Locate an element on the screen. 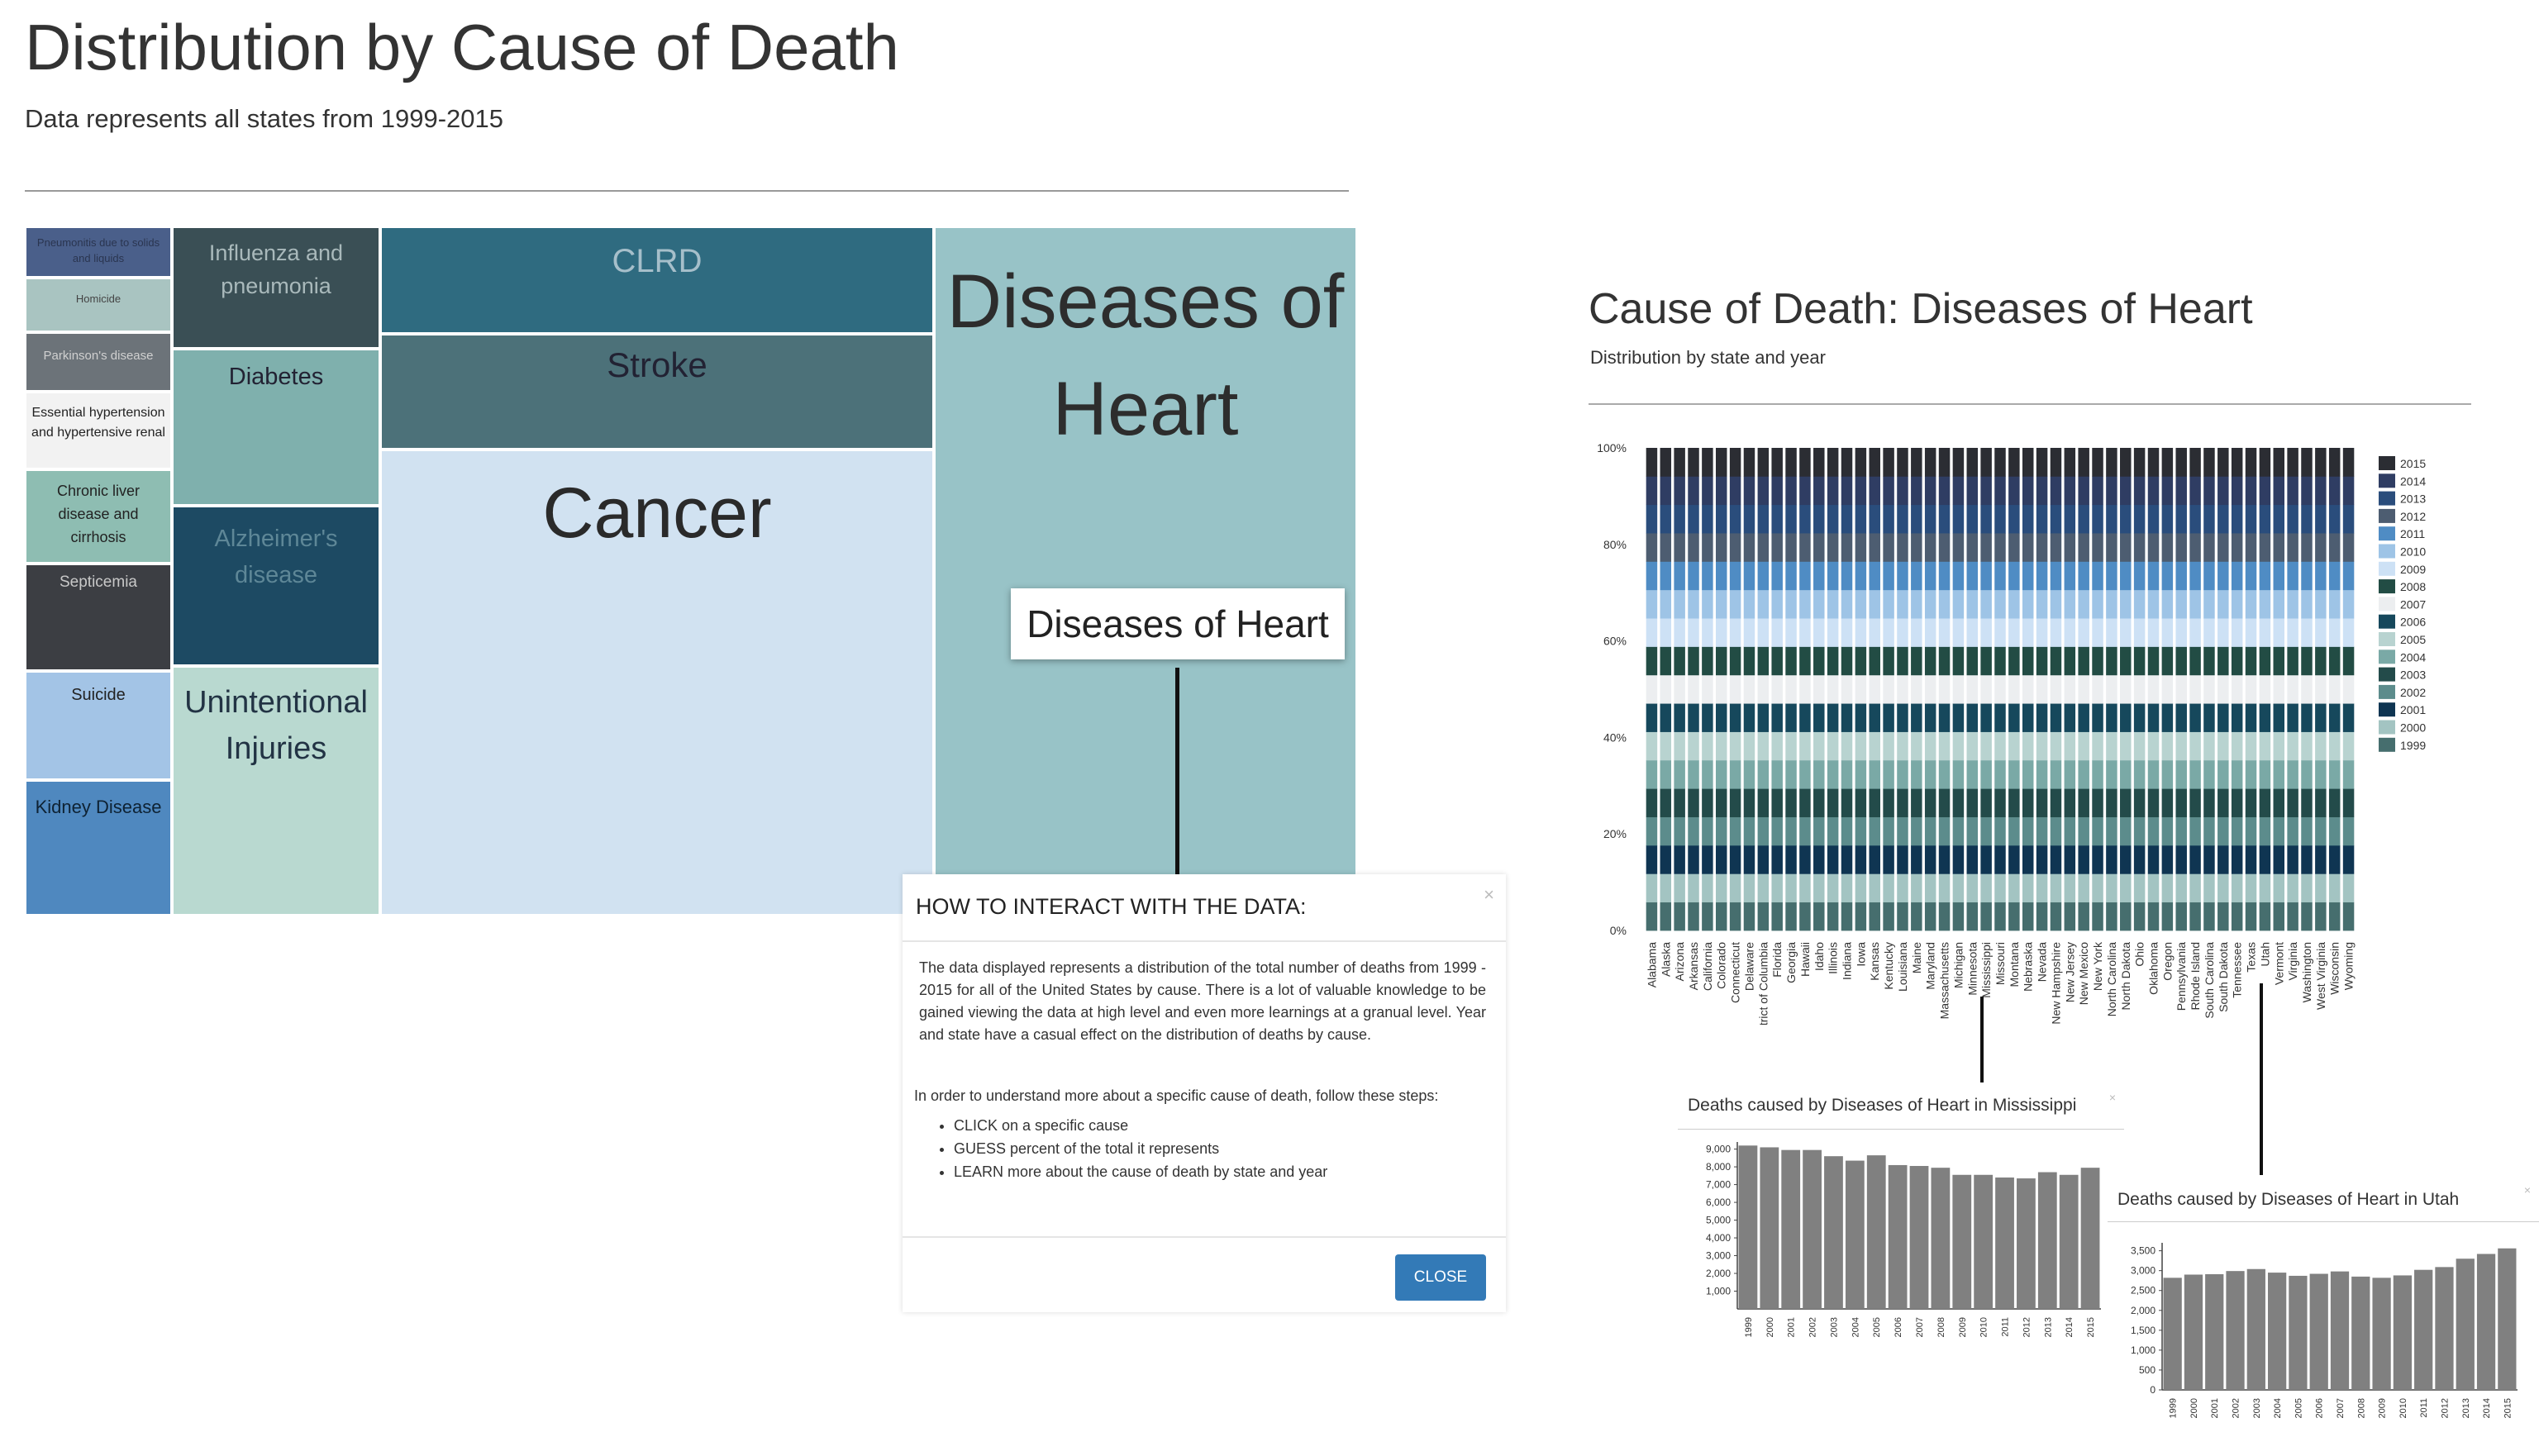 The width and height of the screenshot is (2539, 1456). legend-label: 2012 is located at coordinates (2413, 516).